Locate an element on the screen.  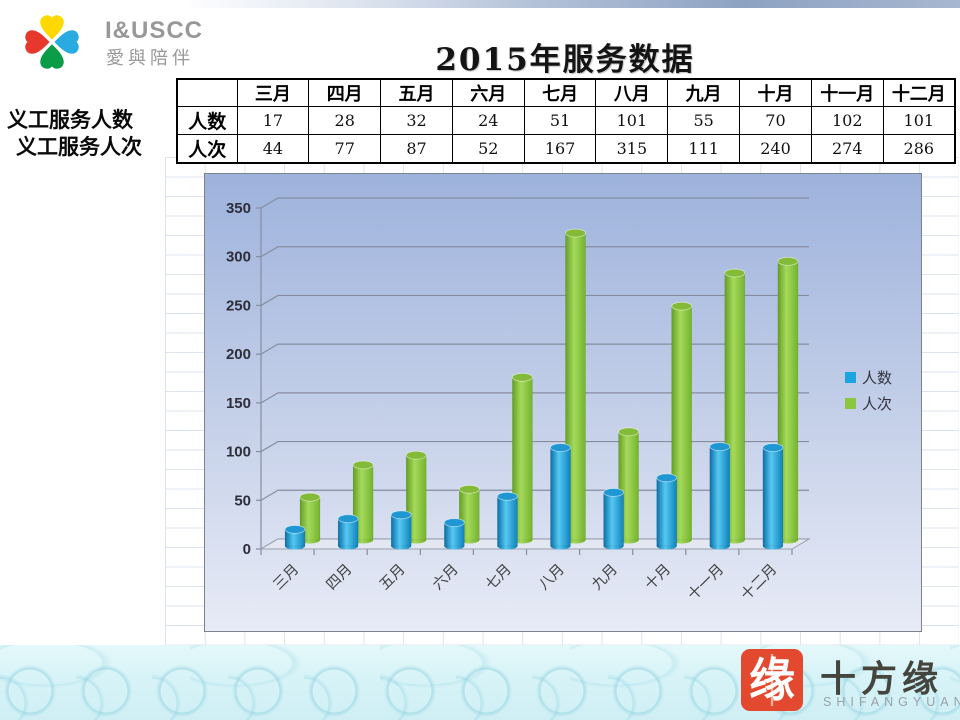
table-row: 人数 17 28 32 24 51 101 55 70 102 101 is located at coordinates (566, 120).